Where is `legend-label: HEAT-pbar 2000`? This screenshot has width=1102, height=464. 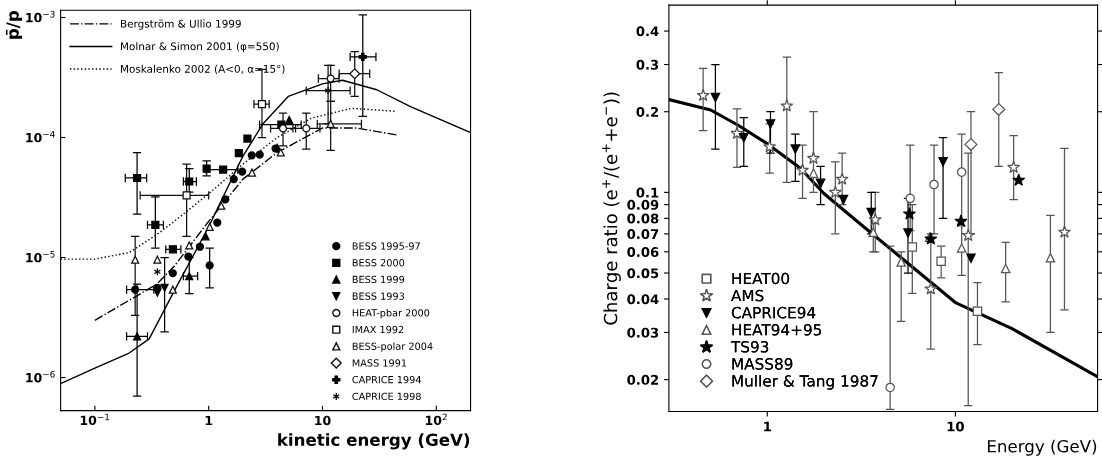
legend-label: HEAT-pbar 2000 is located at coordinates (391, 313).